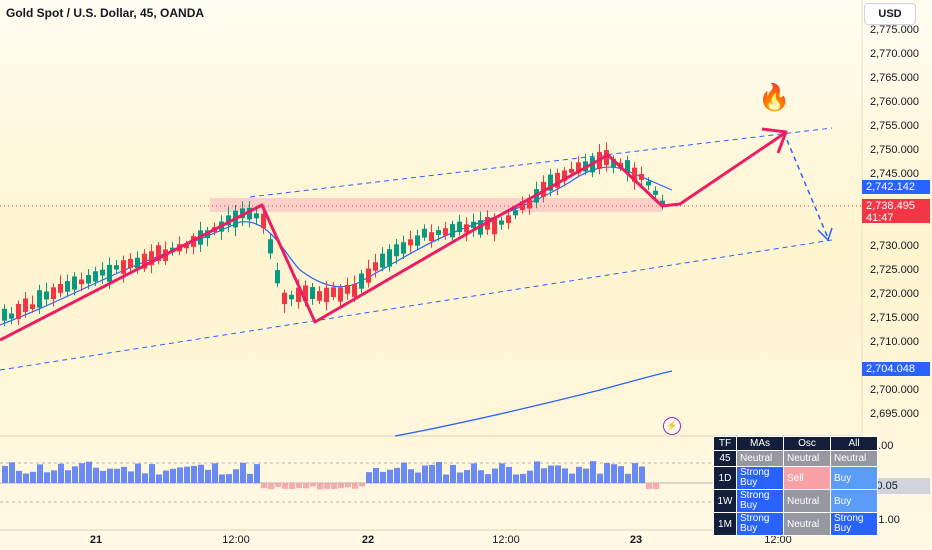  Describe the element at coordinates (890, 14) in the screenshot. I see `currency-selector: USD` at that location.